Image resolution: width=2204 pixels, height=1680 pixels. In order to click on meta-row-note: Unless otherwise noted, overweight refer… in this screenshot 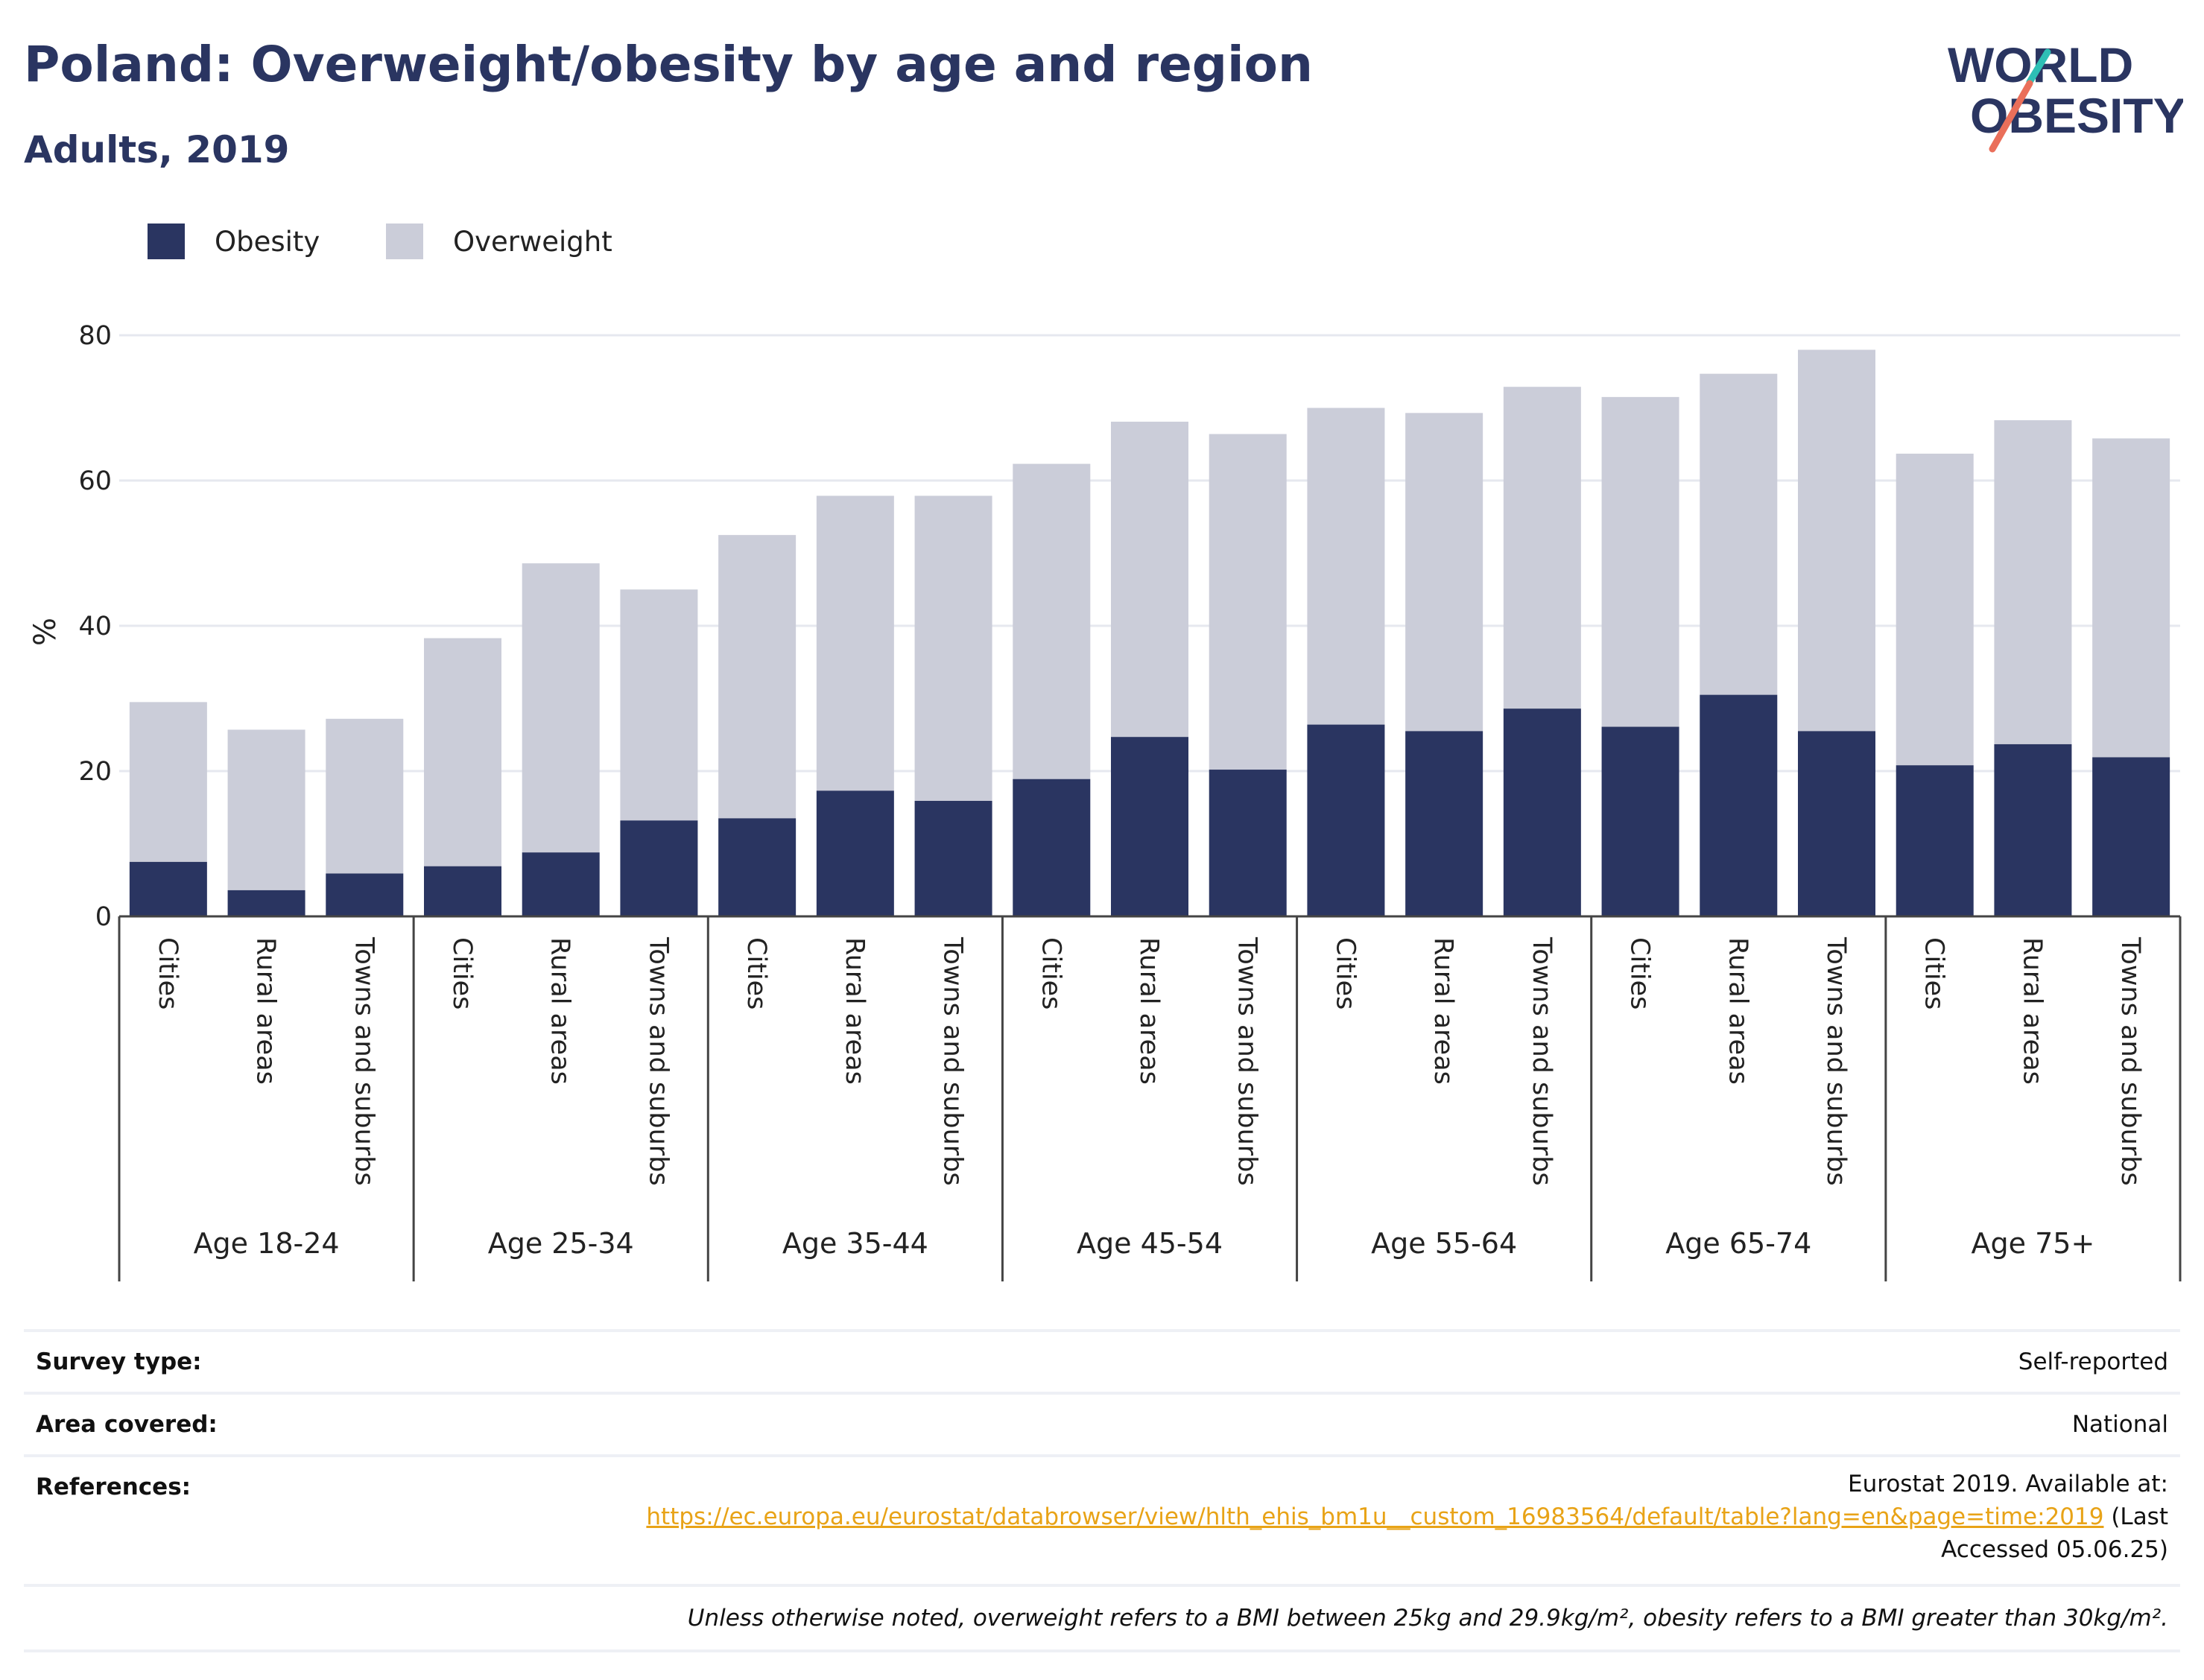, I will do `click(1102, 1618)`.